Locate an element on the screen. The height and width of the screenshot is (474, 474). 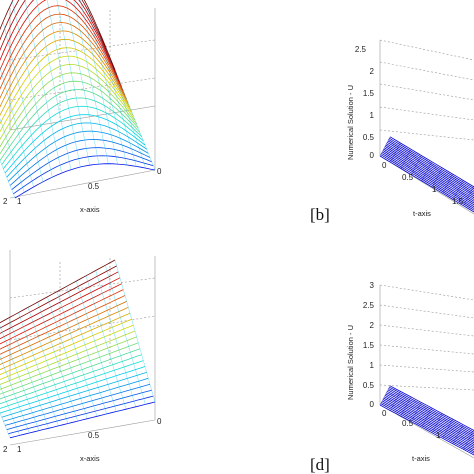
panel-a-tick-x-0: 0 is located at coordinates (159, 171).